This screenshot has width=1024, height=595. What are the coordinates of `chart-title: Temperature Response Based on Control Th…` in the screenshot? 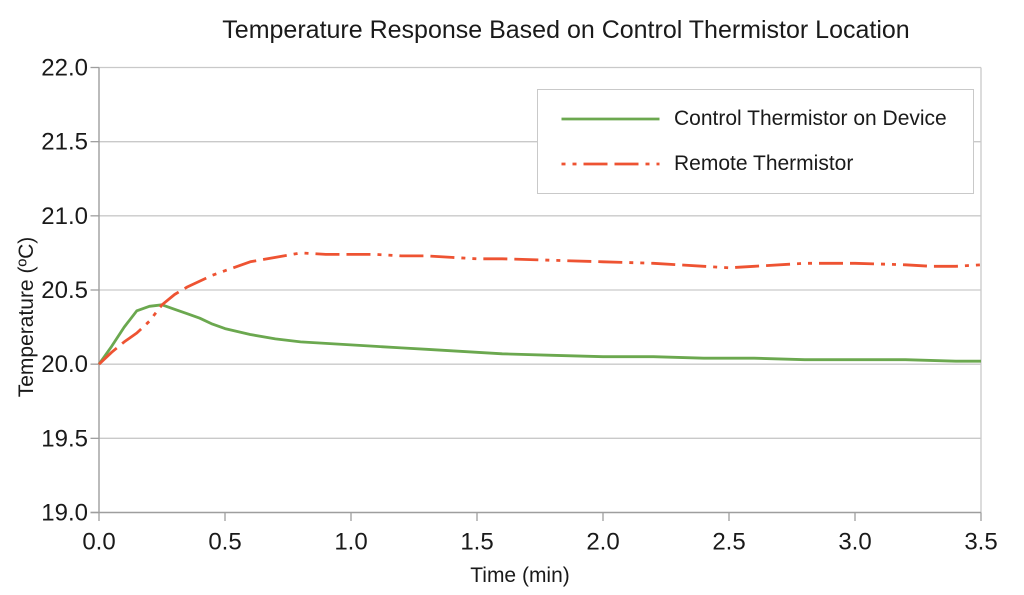 It's located at (566, 30).